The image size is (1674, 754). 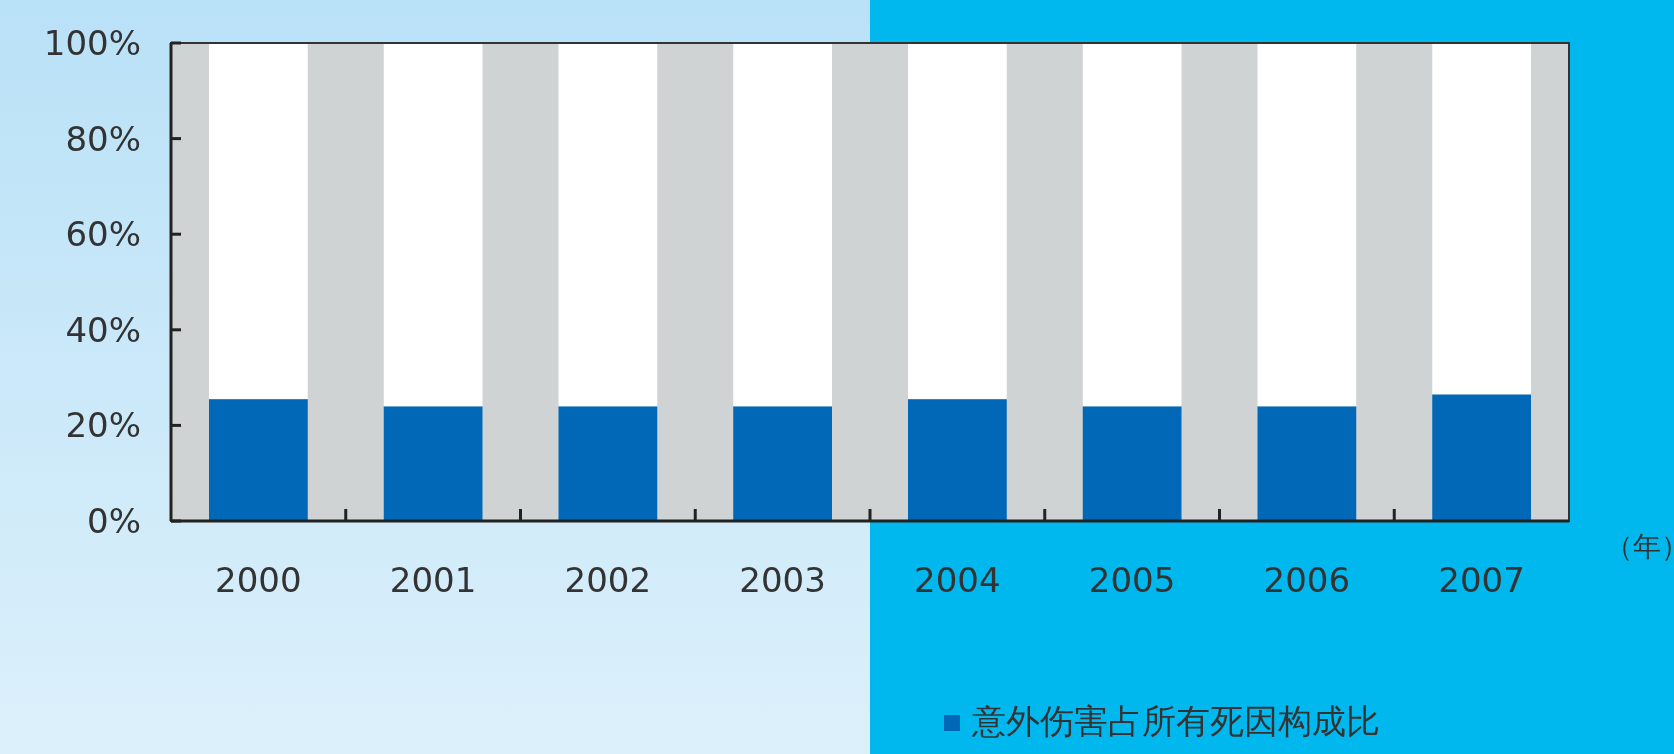 I want to click on y-tick-label: 100%, so click(x=92, y=43).